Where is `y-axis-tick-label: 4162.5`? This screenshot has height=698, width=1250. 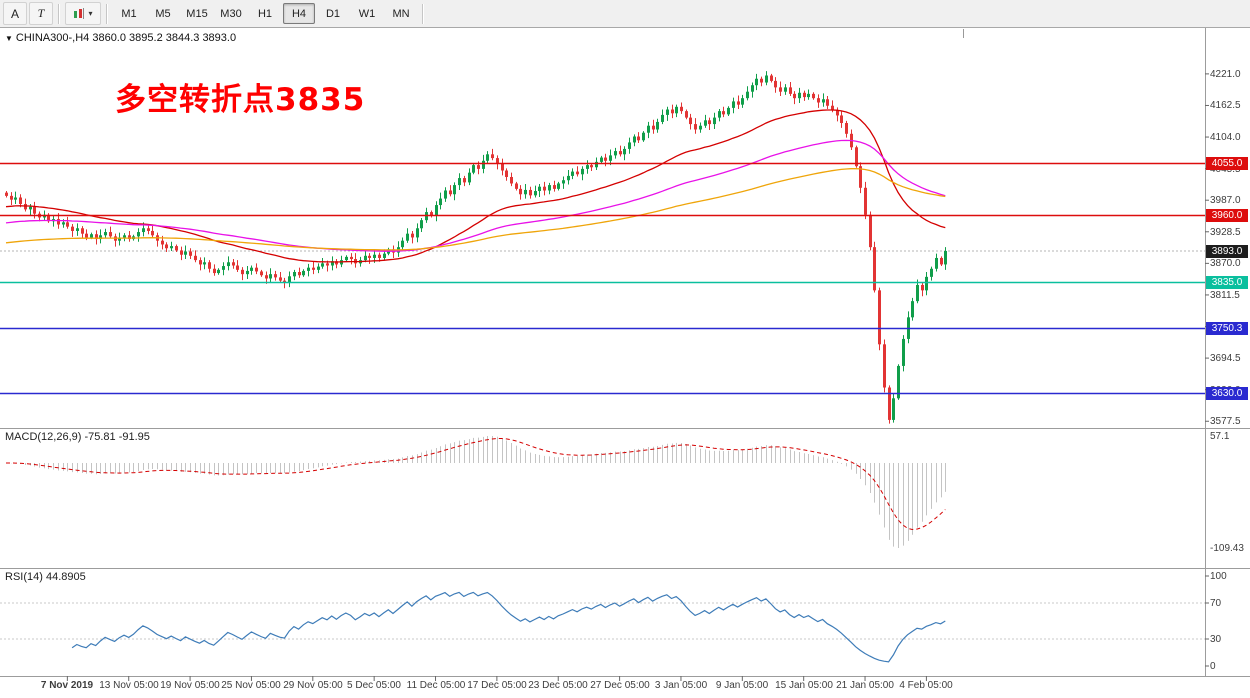 y-axis-tick-label: 4162.5 is located at coordinates (1225, 105).